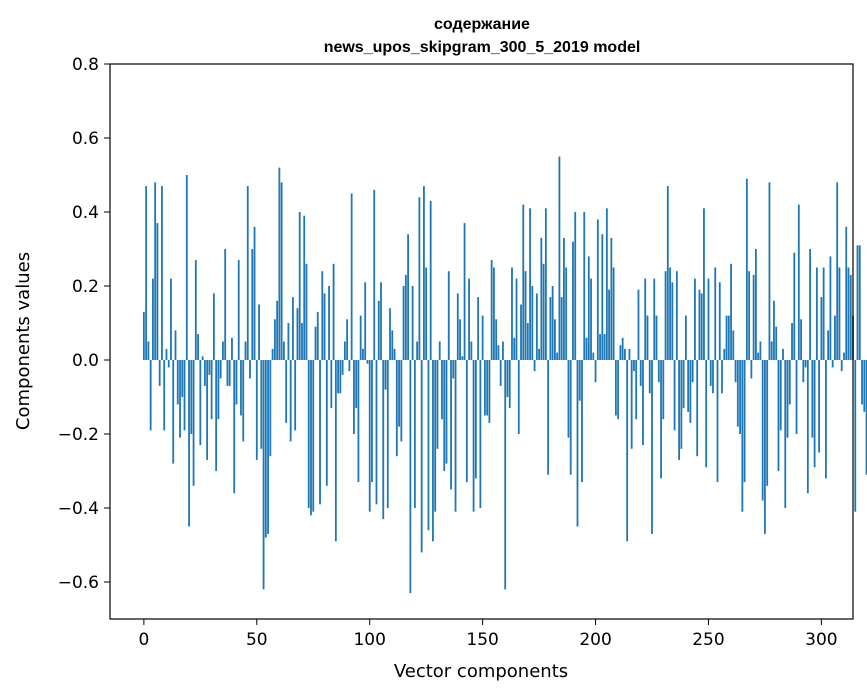 The width and height of the screenshot is (867, 696). What do you see at coordinates (821, 640) in the screenshot?
I see `x-tick-label: 300` at bounding box center [821, 640].